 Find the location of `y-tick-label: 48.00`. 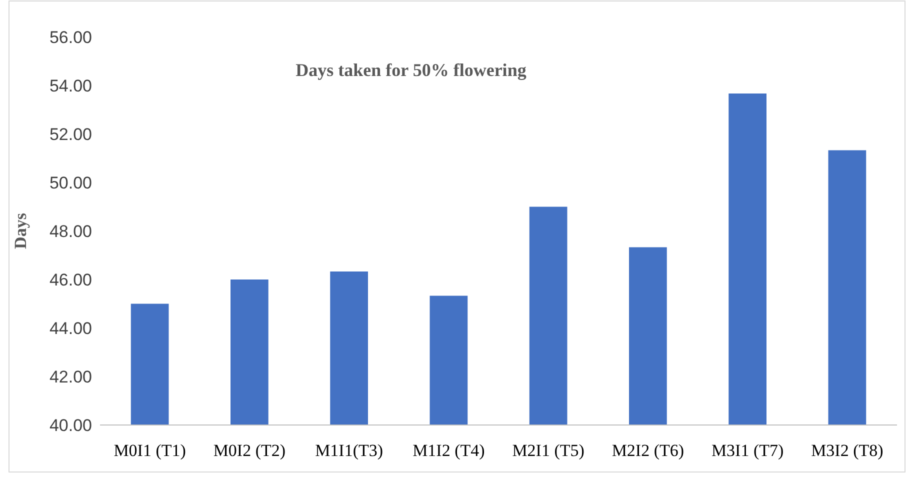

y-tick-label: 48.00 is located at coordinates (70, 231).